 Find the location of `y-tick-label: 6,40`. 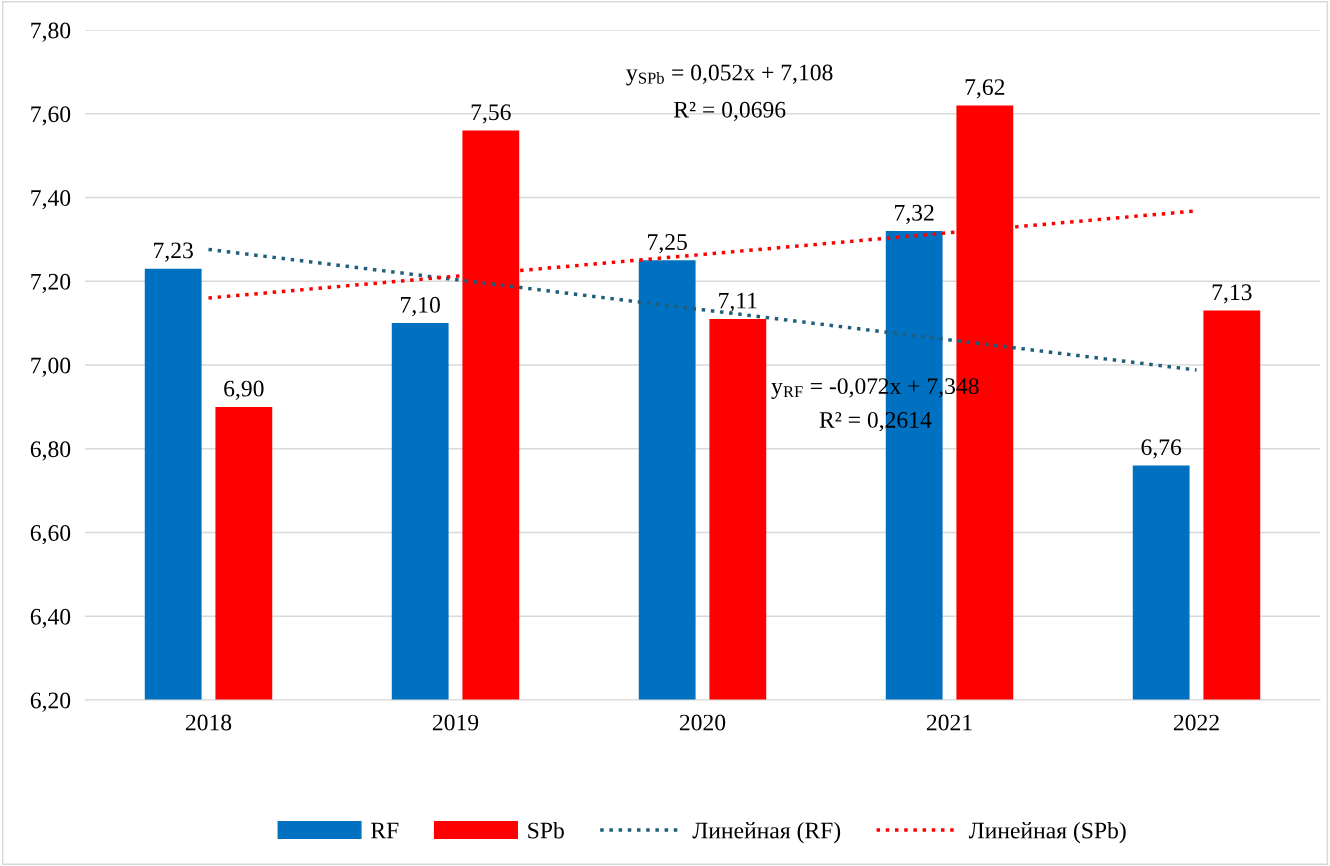

y-tick-label: 6,40 is located at coordinates (50, 618).